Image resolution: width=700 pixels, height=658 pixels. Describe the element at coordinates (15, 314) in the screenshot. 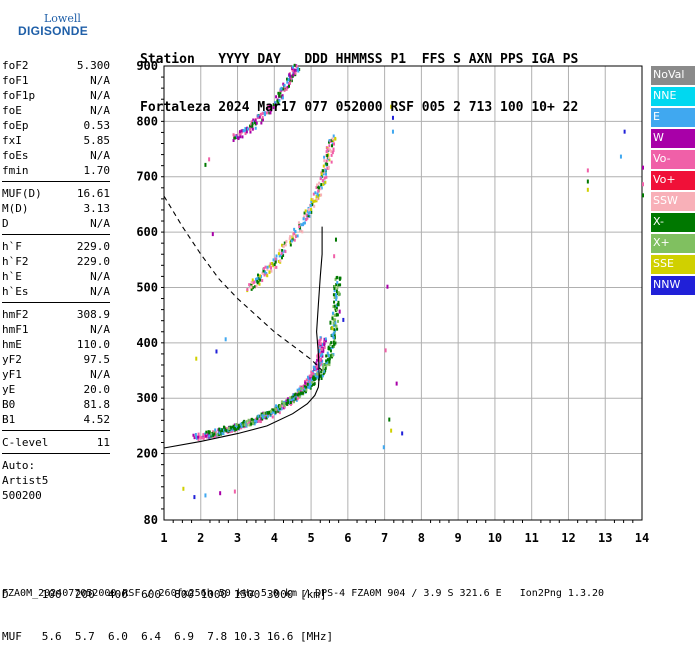

I see `param-label: hmF2` at that location.